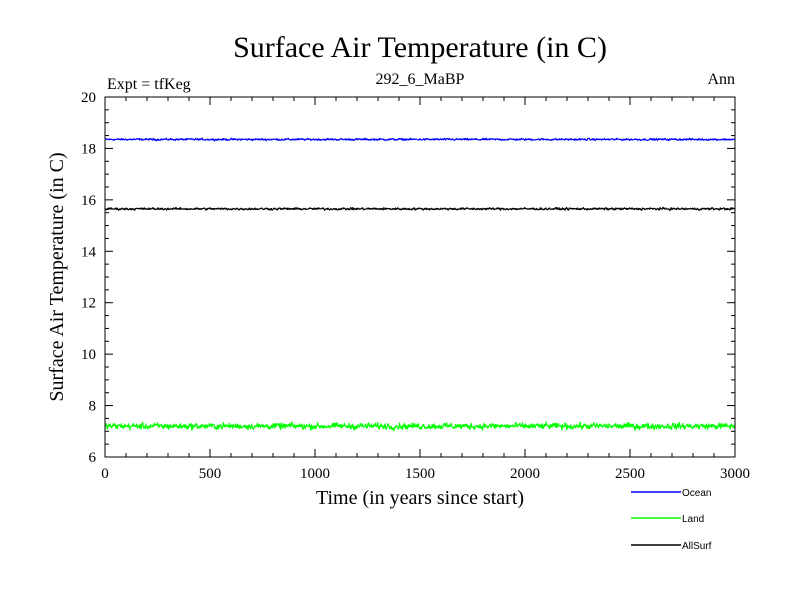  What do you see at coordinates (88, 355) in the screenshot?
I see `y-tick-label: 10` at bounding box center [88, 355].